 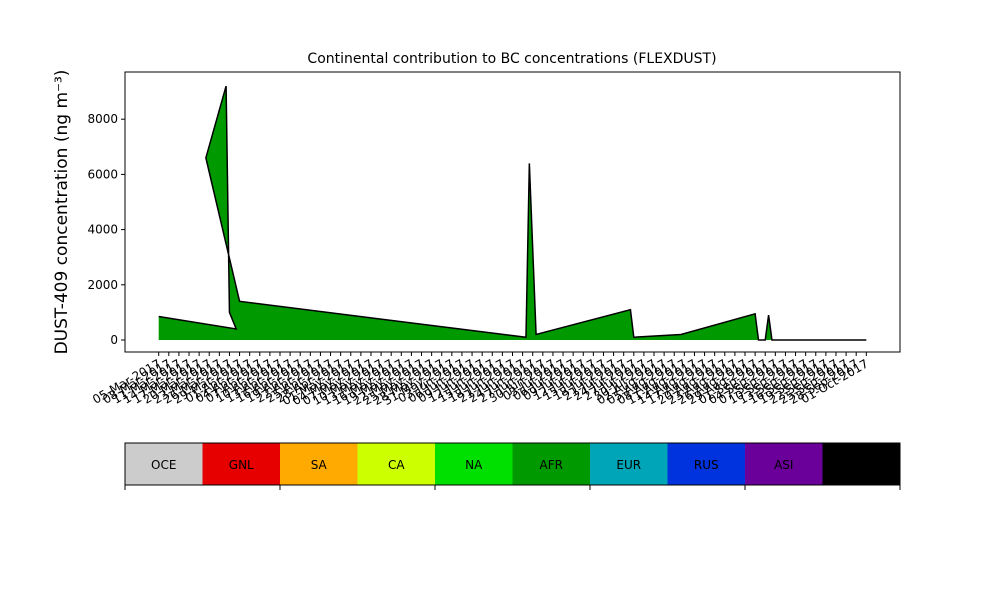 I want to click on y-tick-label: 8000, so click(x=102, y=119).